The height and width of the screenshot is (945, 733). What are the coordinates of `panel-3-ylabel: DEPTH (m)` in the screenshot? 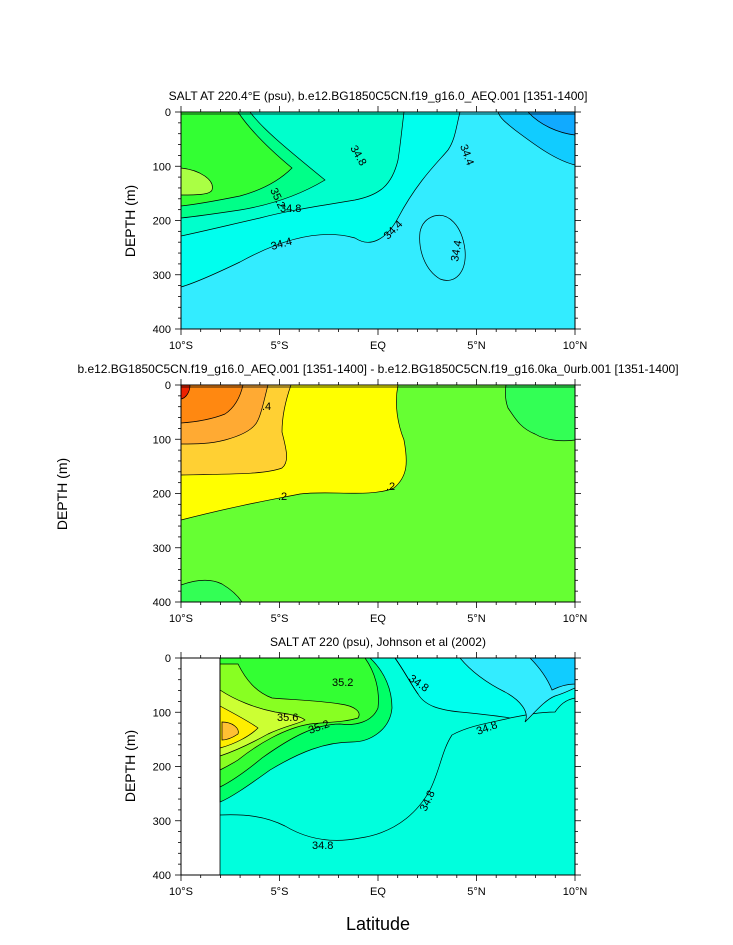 It's located at (130, 766).